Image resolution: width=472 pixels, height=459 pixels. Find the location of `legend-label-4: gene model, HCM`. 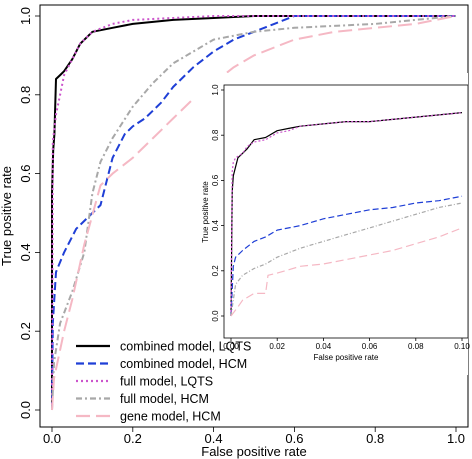

legend-label-4: gene model, HCM is located at coordinates (170, 417).